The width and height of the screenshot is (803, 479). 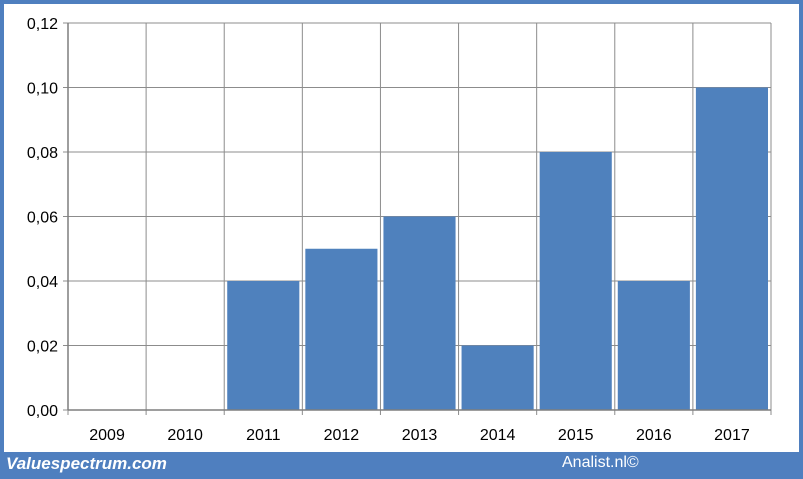 I want to click on y-tick-labels: 0,00 0,02 0,04 0,06 0,08 0,10 0,12, so click(x=42, y=218).